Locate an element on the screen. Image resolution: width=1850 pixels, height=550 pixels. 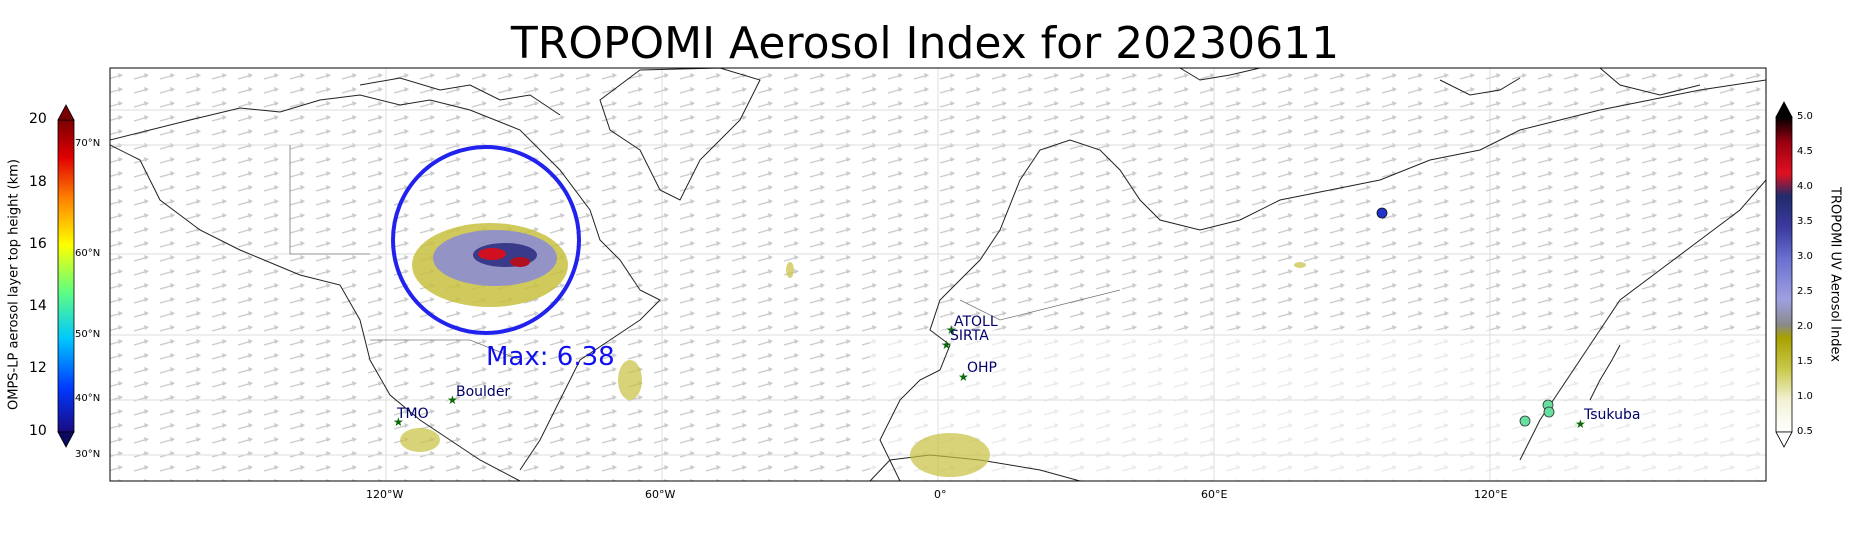
left-tick: 14 is located at coordinates (38, 306).